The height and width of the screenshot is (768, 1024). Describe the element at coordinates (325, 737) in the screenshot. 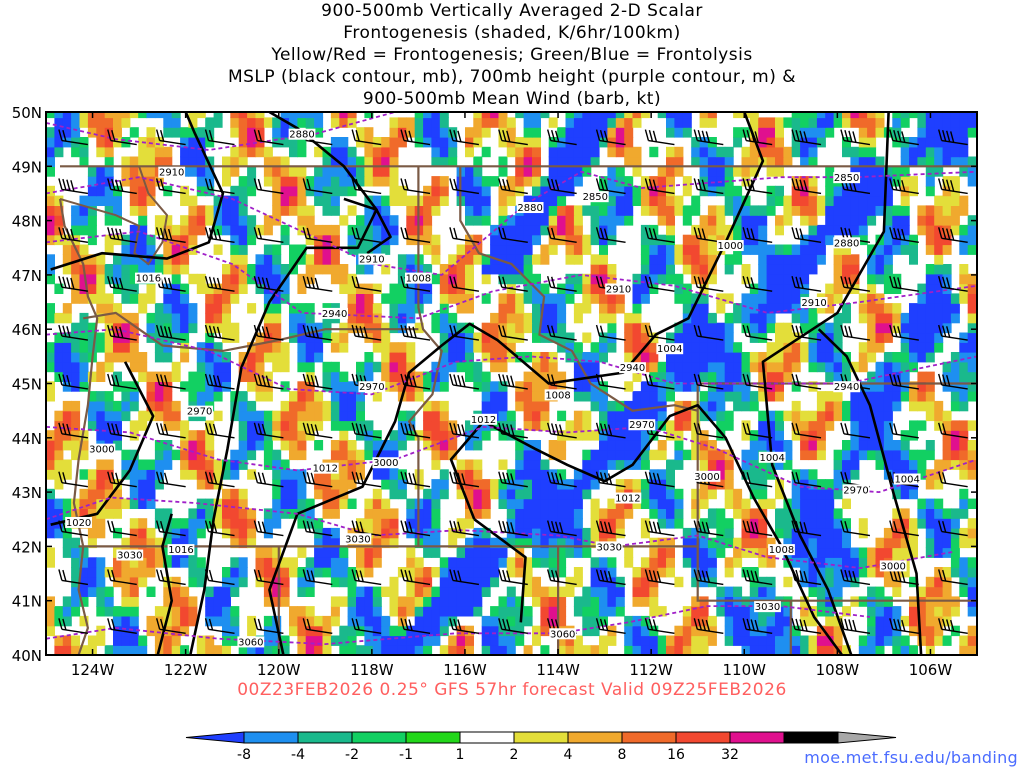

I see `colorbar-swatch` at that location.